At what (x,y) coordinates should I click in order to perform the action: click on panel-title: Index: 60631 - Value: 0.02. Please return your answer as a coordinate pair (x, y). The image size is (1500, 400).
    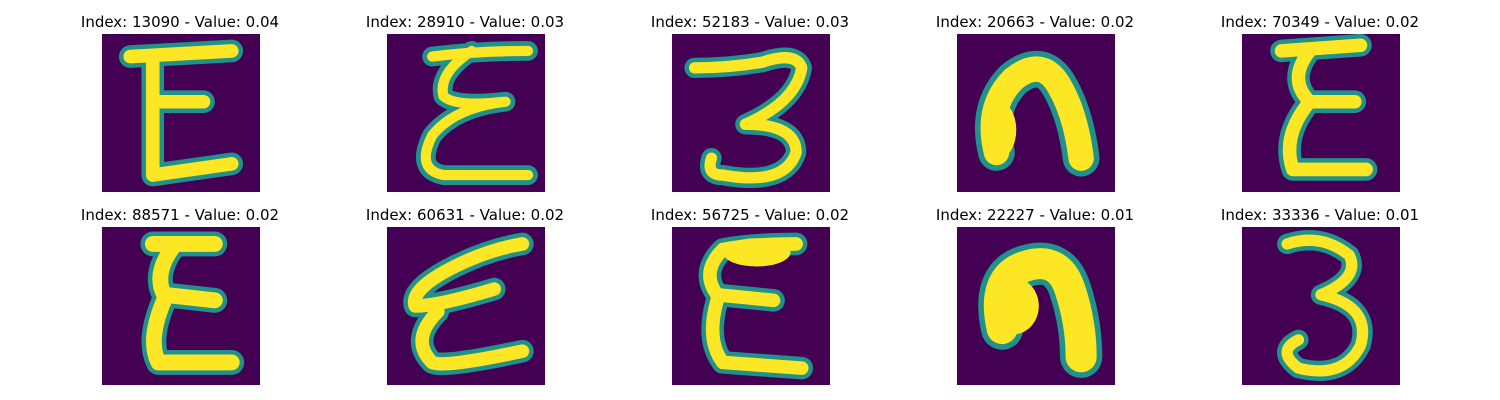
    Looking at the image, I should click on (465, 215).